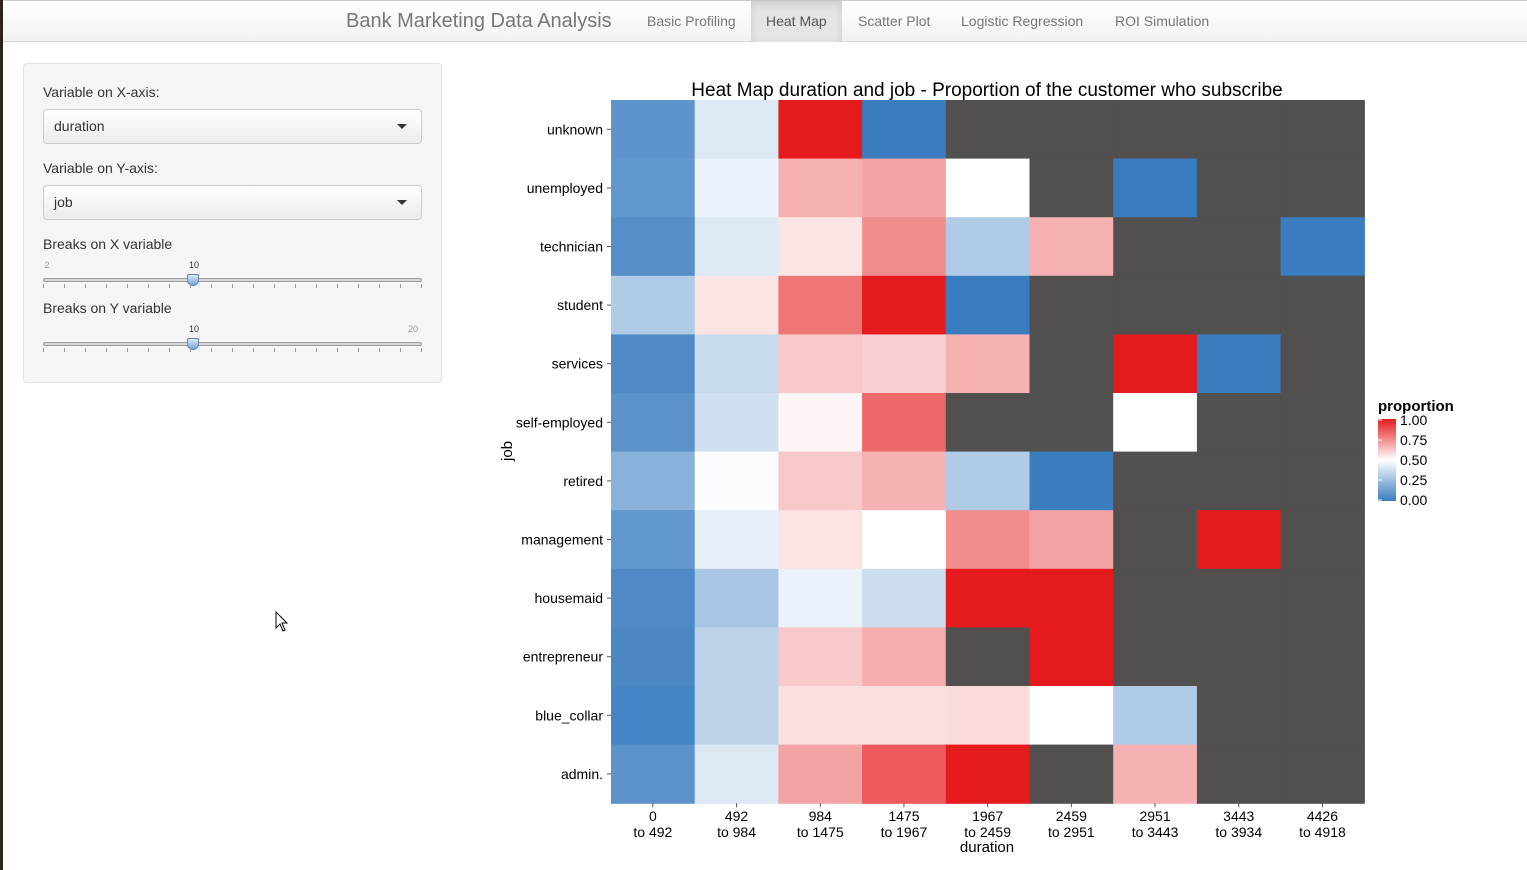  Describe the element at coordinates (736, 832) in the screenshot. I see `x-tick-label: to 984` at that location.